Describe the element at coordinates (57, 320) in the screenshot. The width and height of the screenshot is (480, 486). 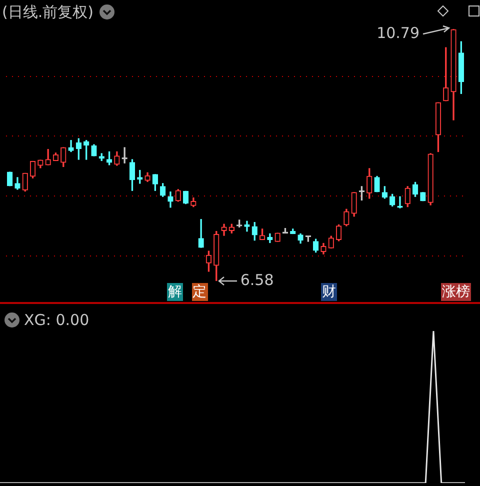
I see `chart-title: XG: 0.00` at that location.